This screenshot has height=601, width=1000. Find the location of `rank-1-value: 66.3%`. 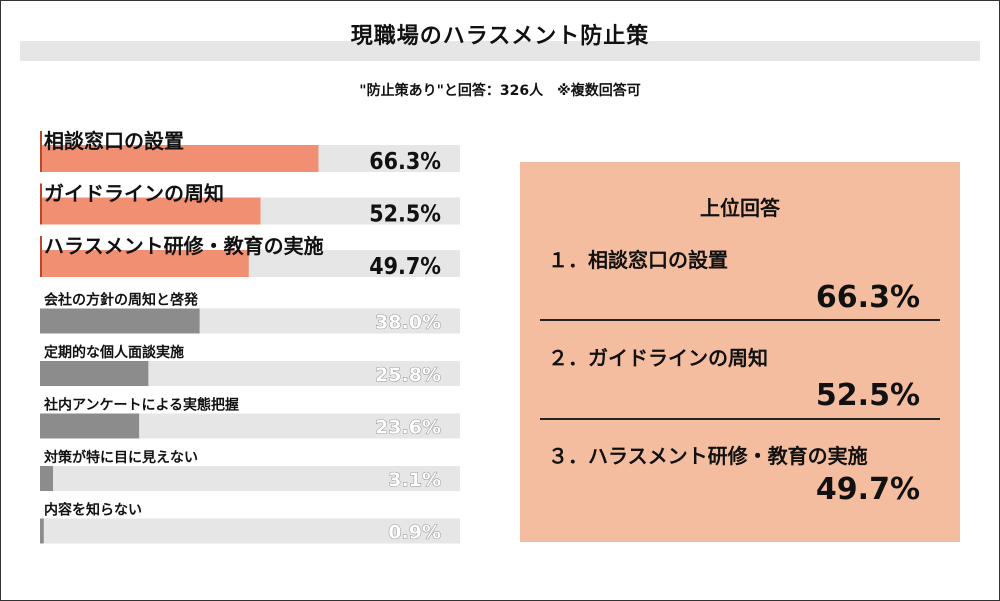

rank-1-value: 66.3% is located at coordinates (867, 297).